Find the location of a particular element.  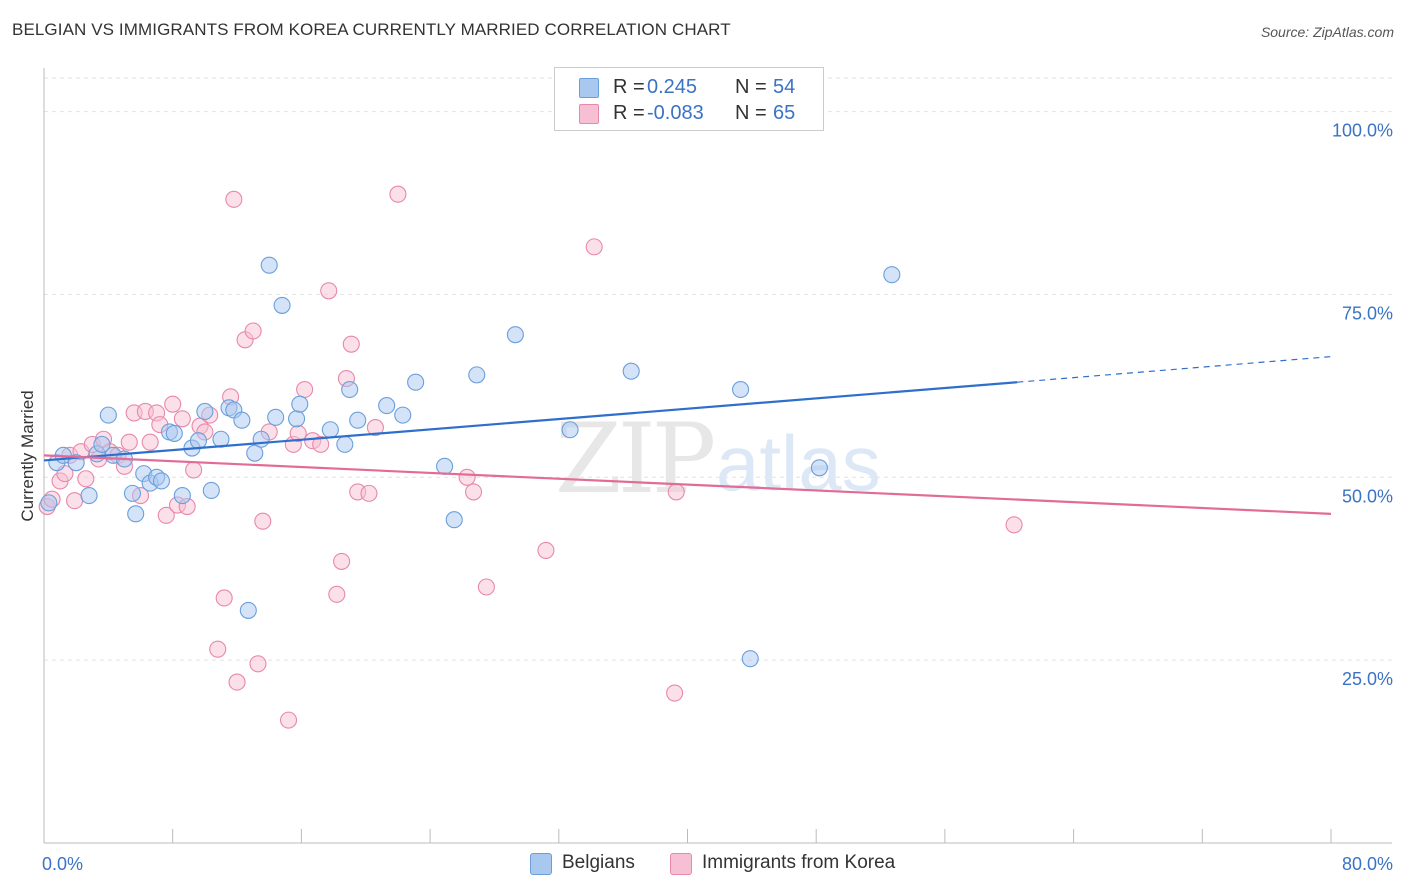

correlation-legend: R = 0.245 N = 54 R = -0.083 N = 65 is located at coordinates (689, 99).